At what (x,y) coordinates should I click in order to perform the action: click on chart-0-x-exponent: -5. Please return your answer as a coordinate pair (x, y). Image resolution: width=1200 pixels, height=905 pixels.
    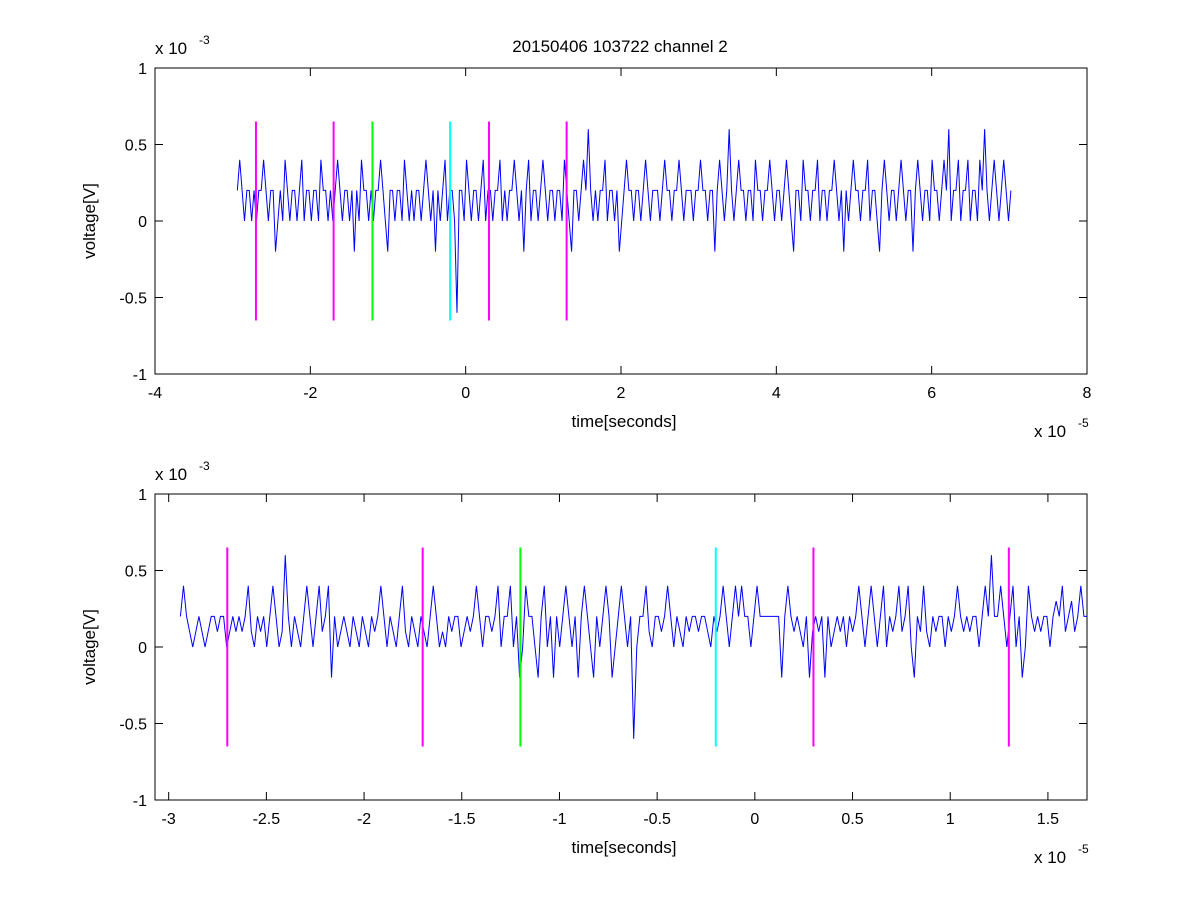
    Looking at the image, I should click on (1083, 423).